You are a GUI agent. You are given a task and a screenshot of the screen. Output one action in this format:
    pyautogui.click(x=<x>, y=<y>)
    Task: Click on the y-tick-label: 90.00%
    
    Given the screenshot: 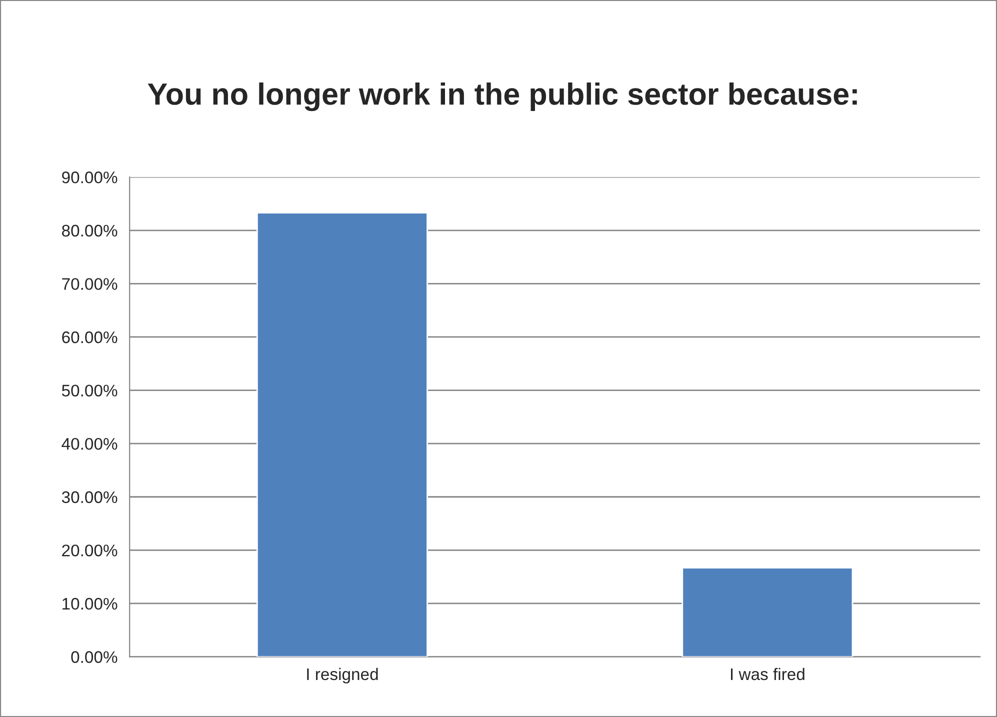 What is the action you would take?
    pyautogui.click(x=90, y=178)
    